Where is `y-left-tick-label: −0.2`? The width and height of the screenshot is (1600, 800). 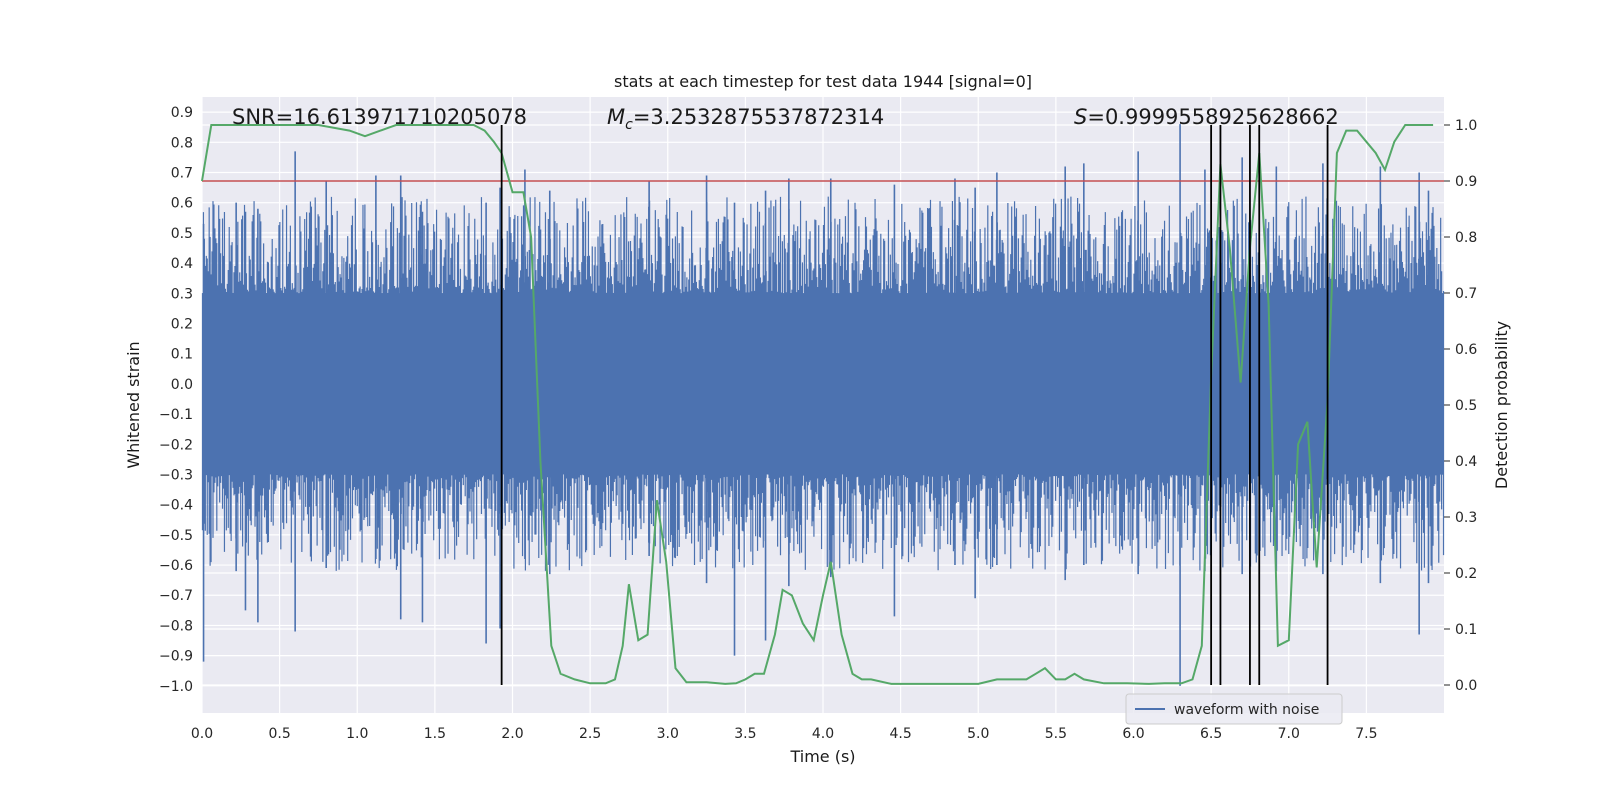 y-left-tick-label: −0.2 is located at coordinates (176, 445).